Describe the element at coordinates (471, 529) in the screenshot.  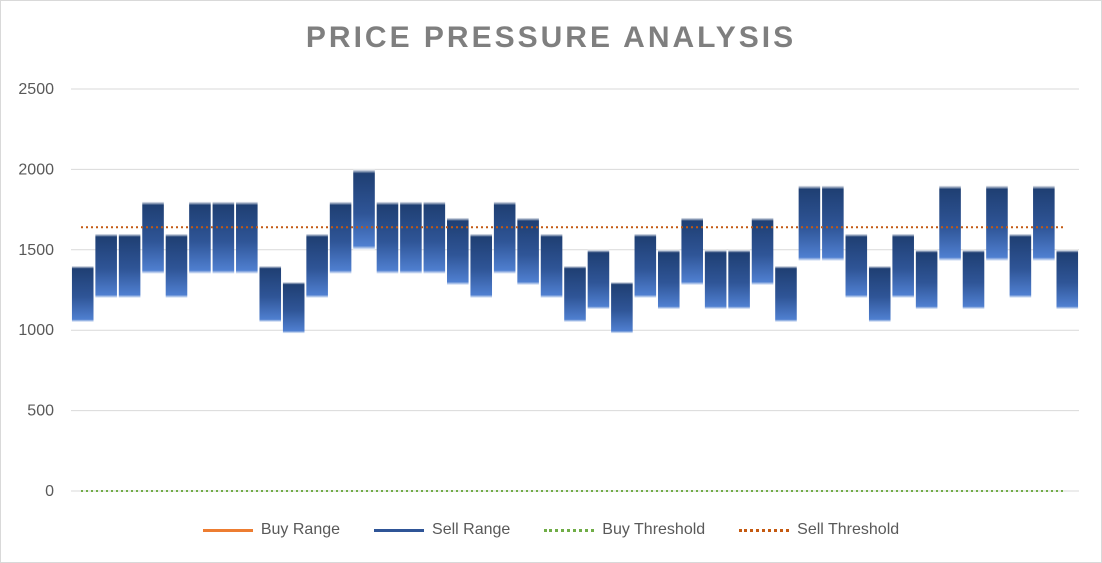
I see `legend-label-sell-range: Sell Range` at that location.